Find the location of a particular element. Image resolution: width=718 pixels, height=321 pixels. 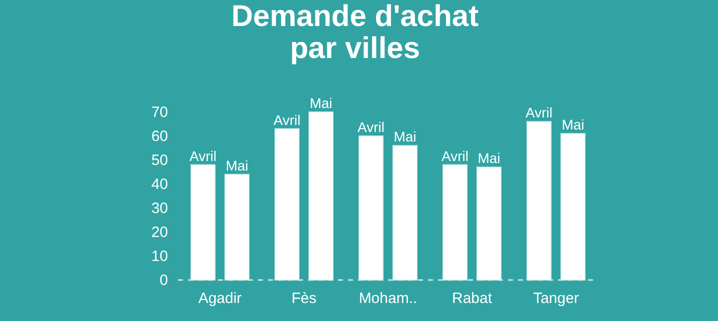

series-label: Avril is located at coordinates (203, 156).